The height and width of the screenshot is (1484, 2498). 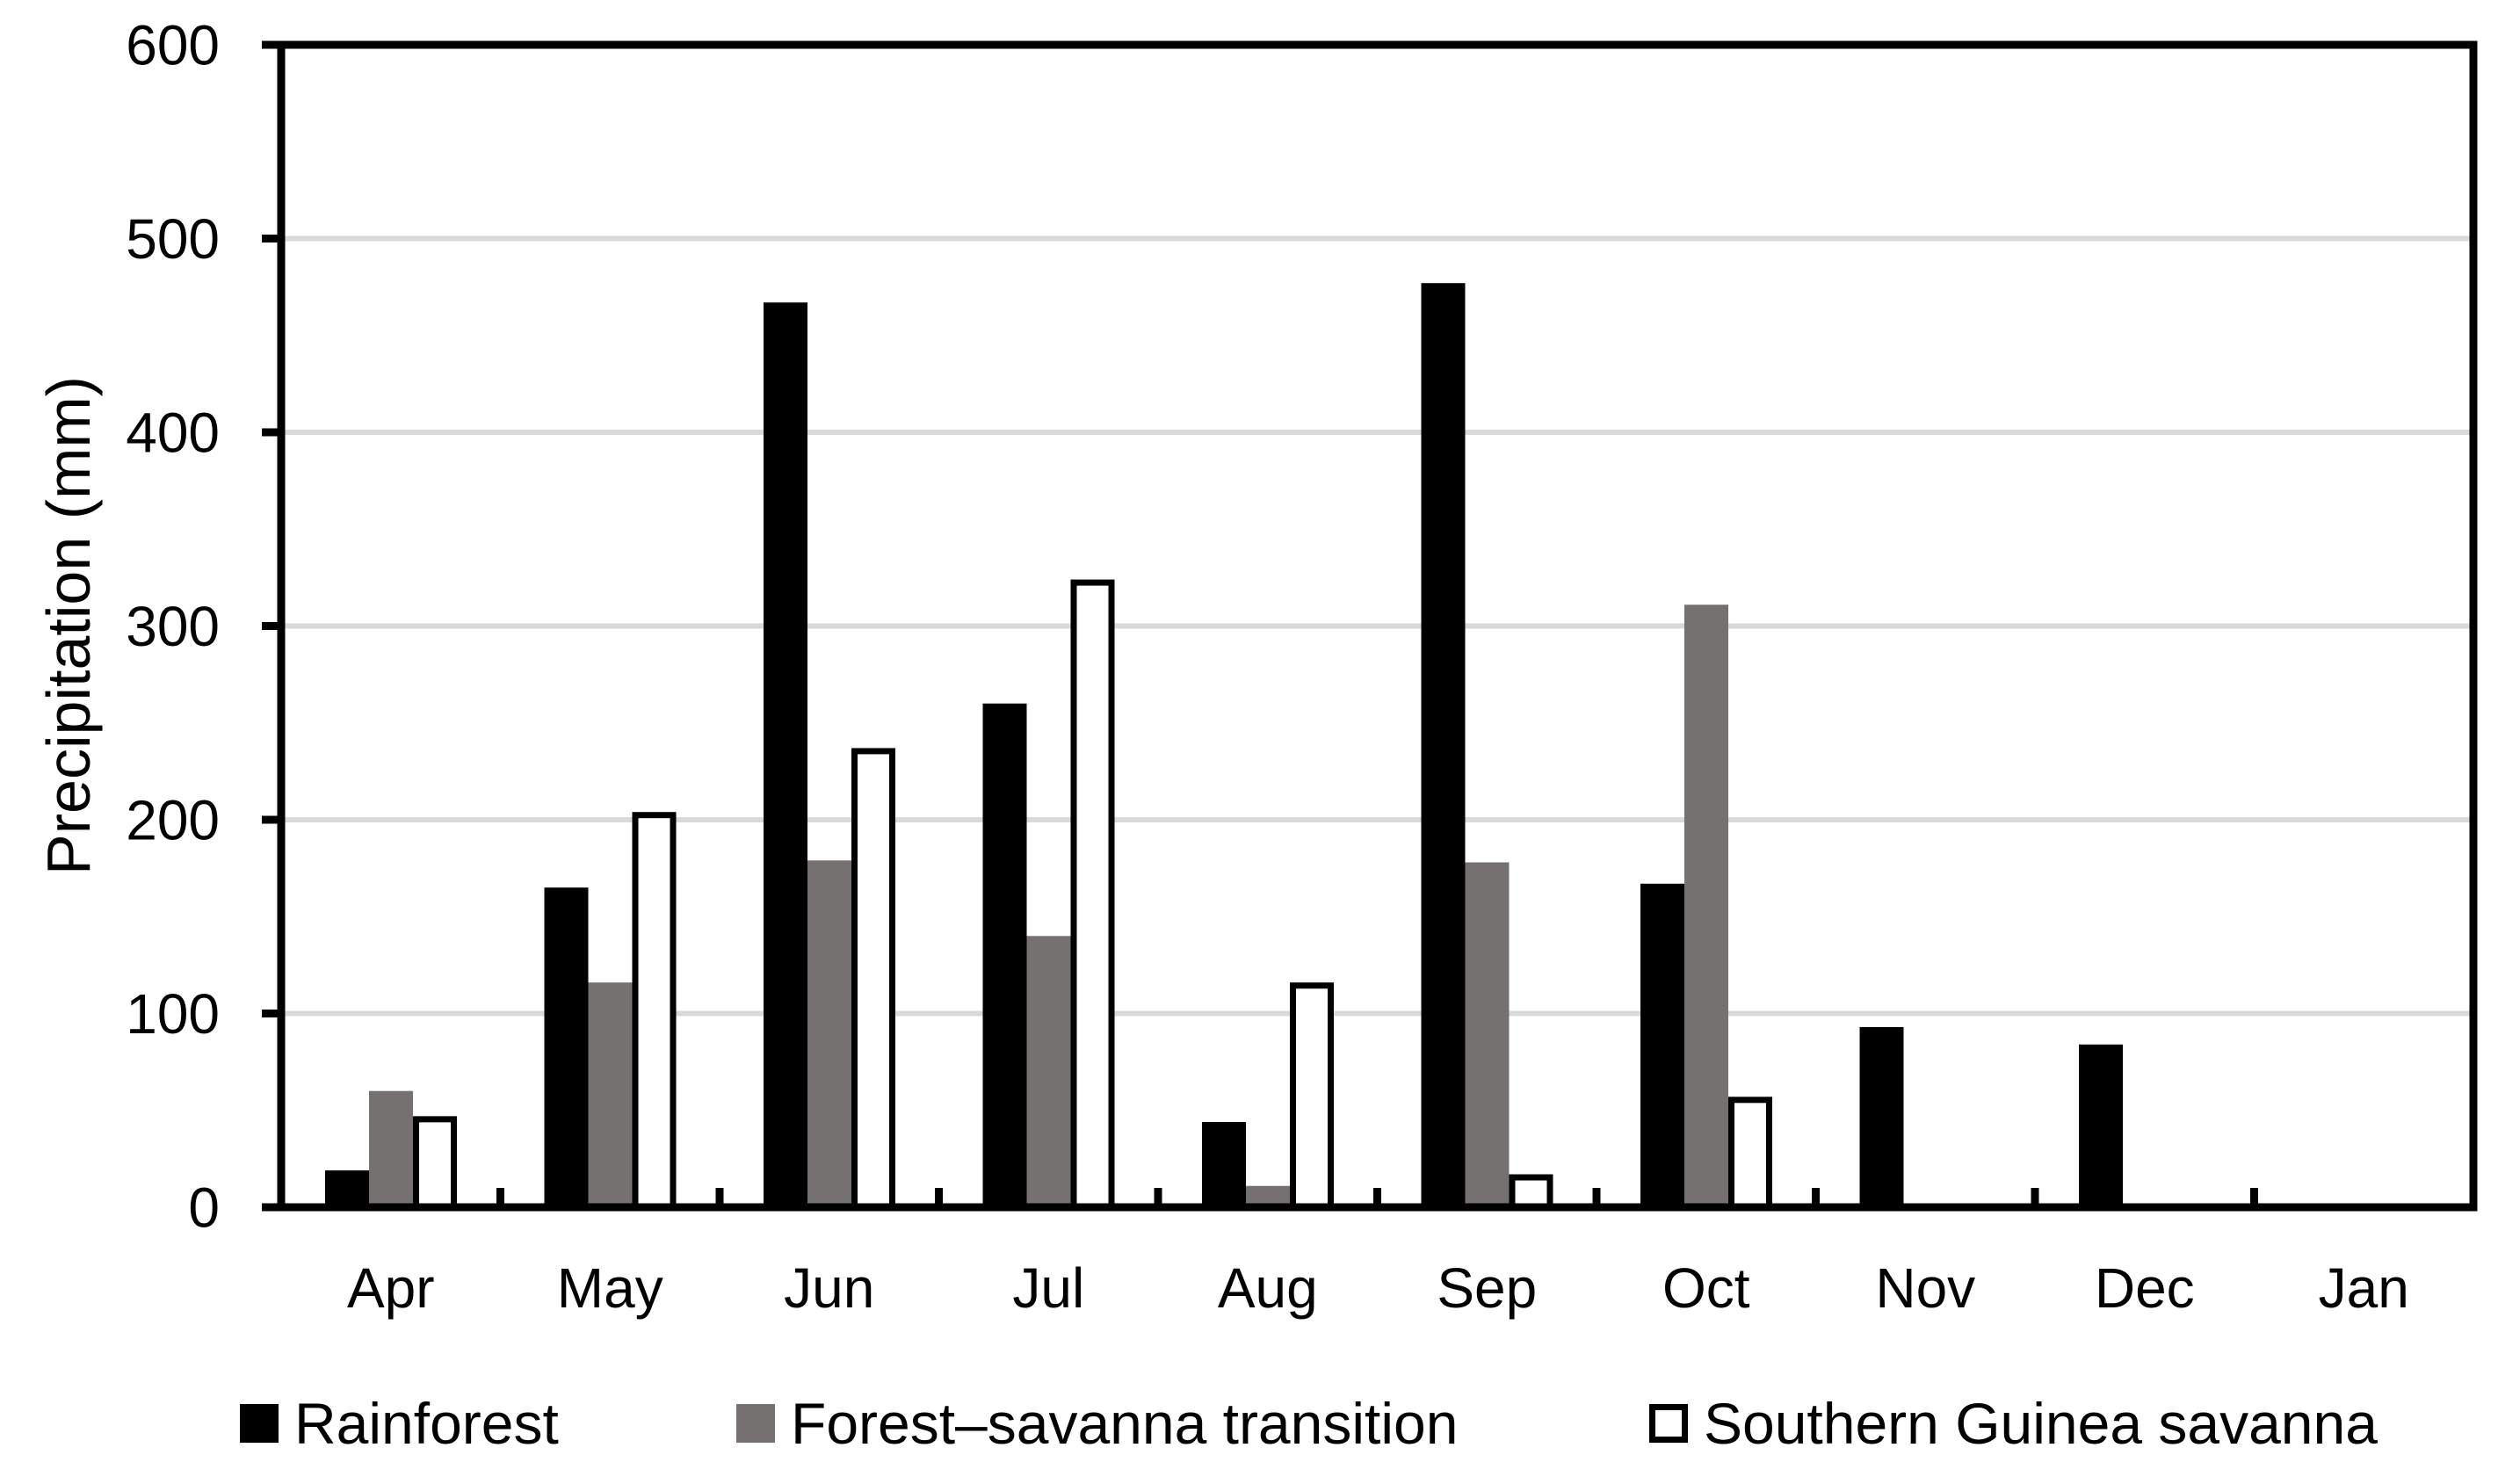 What do you see at coordinates (2013, 1424) in the screenshot?
I see `legend-item-southern-guinea-savanna: Southern Guinea savanna` at bounding box center [2013, 1424].